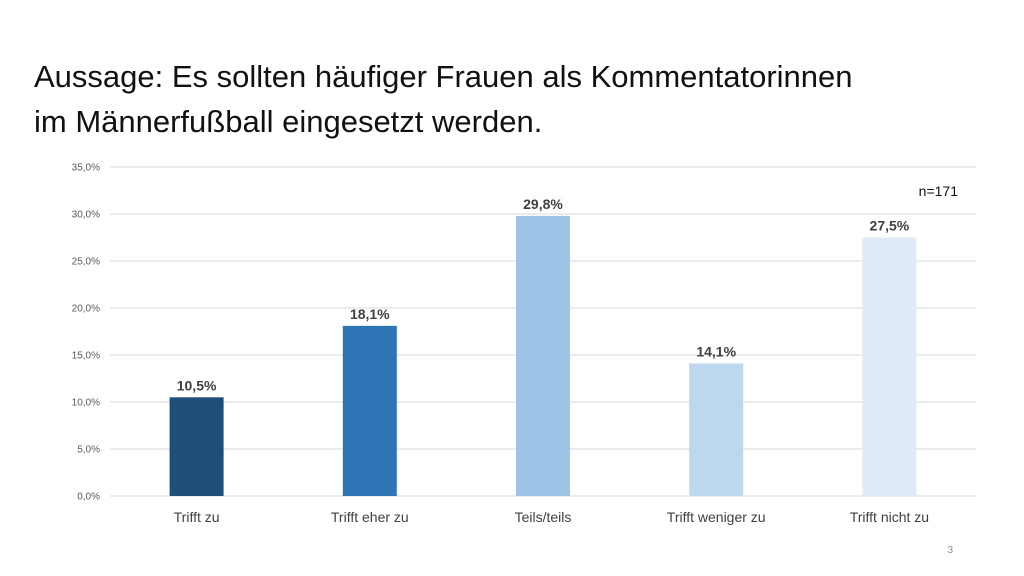 This screenshot has width=1024, height=576. What do you see at coordinates (889, 517) in the screenshot?
I see `category-label: Trifft nicht zu` at bounding box center [889, 517].